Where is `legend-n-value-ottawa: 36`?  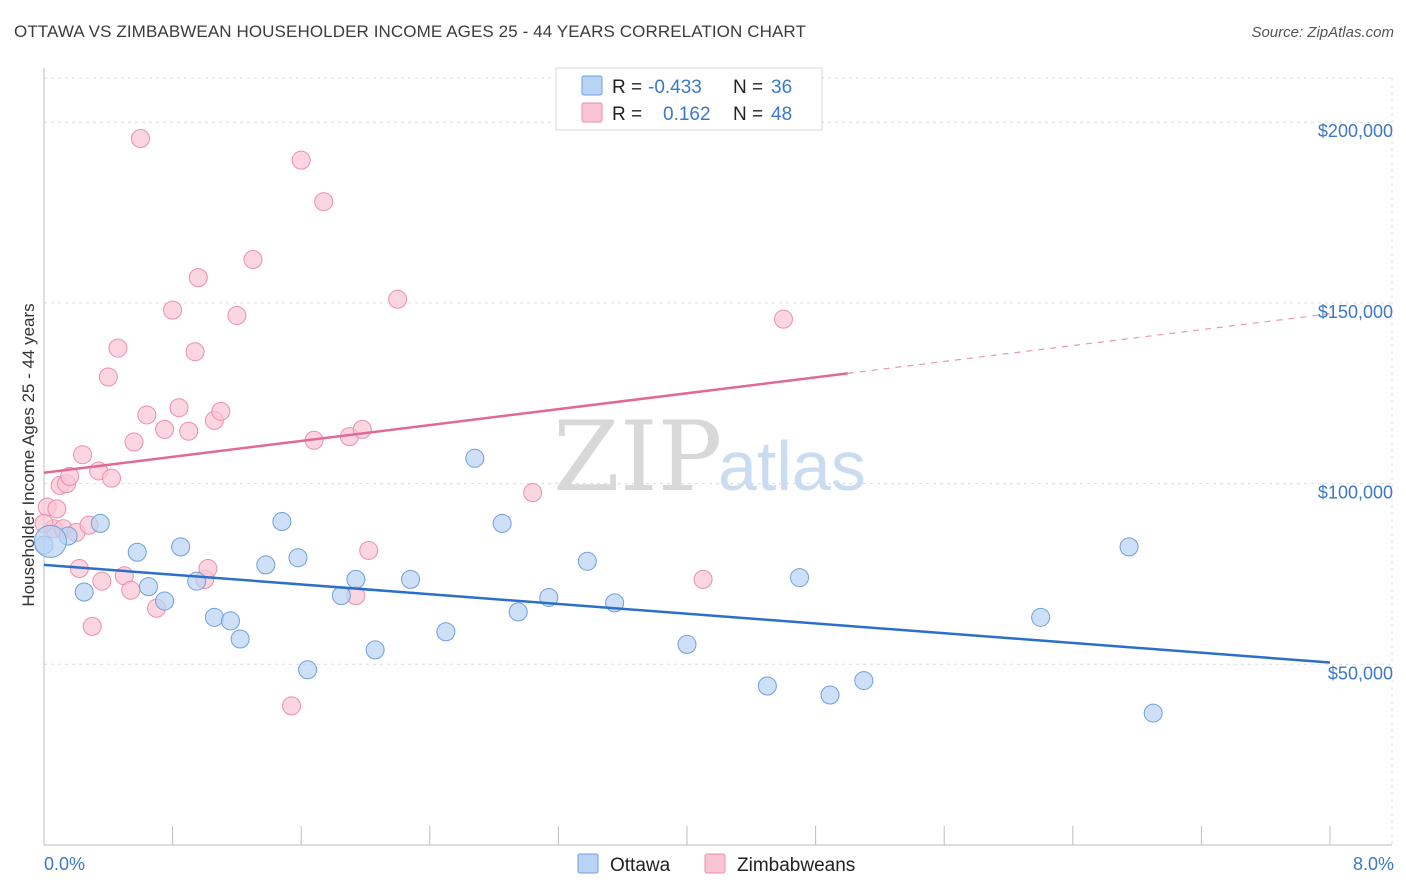 legend-n-value-ottawa: 36 is located at coordinates (781, 87).